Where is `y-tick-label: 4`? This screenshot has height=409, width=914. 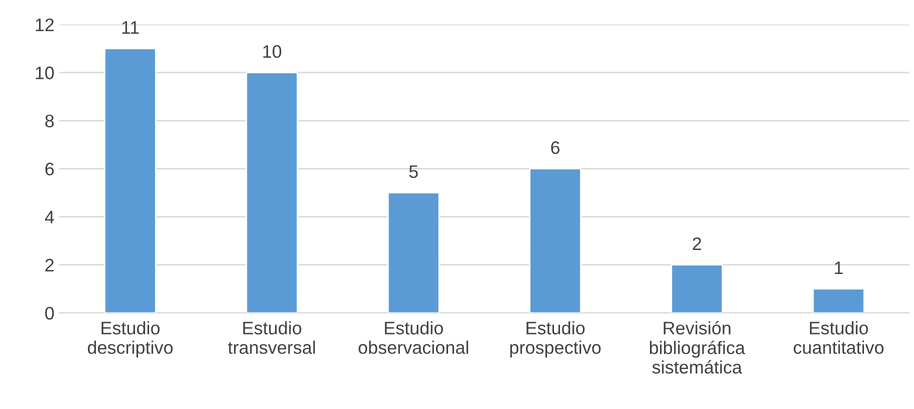 y-tick-label: 4 is located at coordinates (49, 217).